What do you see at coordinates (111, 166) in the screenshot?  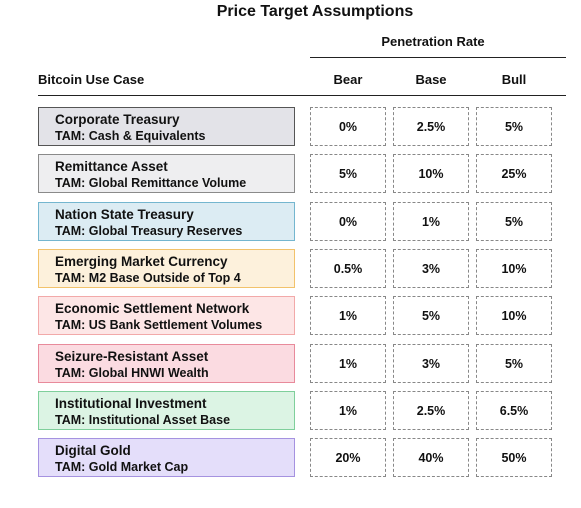 I see `use-case-name: Remittance Asset` at bounding box center [111, 166].